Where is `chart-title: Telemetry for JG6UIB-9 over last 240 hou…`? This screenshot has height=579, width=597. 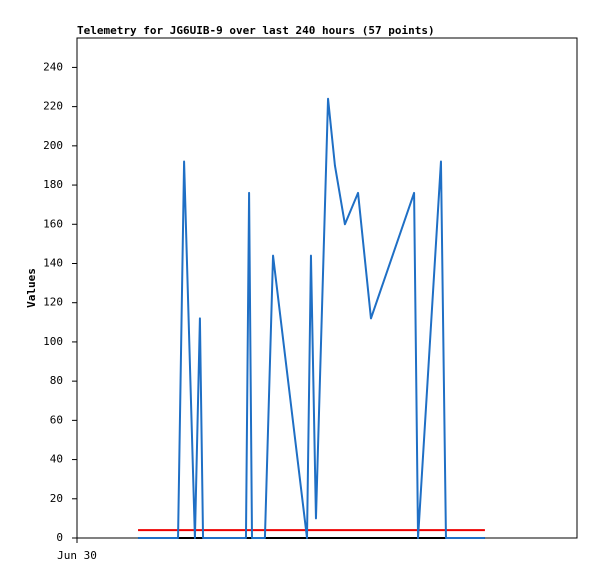
chart-title: Telemetry for JG6UIB-9 over last 240 hou… is located at coordinates (256, 30).